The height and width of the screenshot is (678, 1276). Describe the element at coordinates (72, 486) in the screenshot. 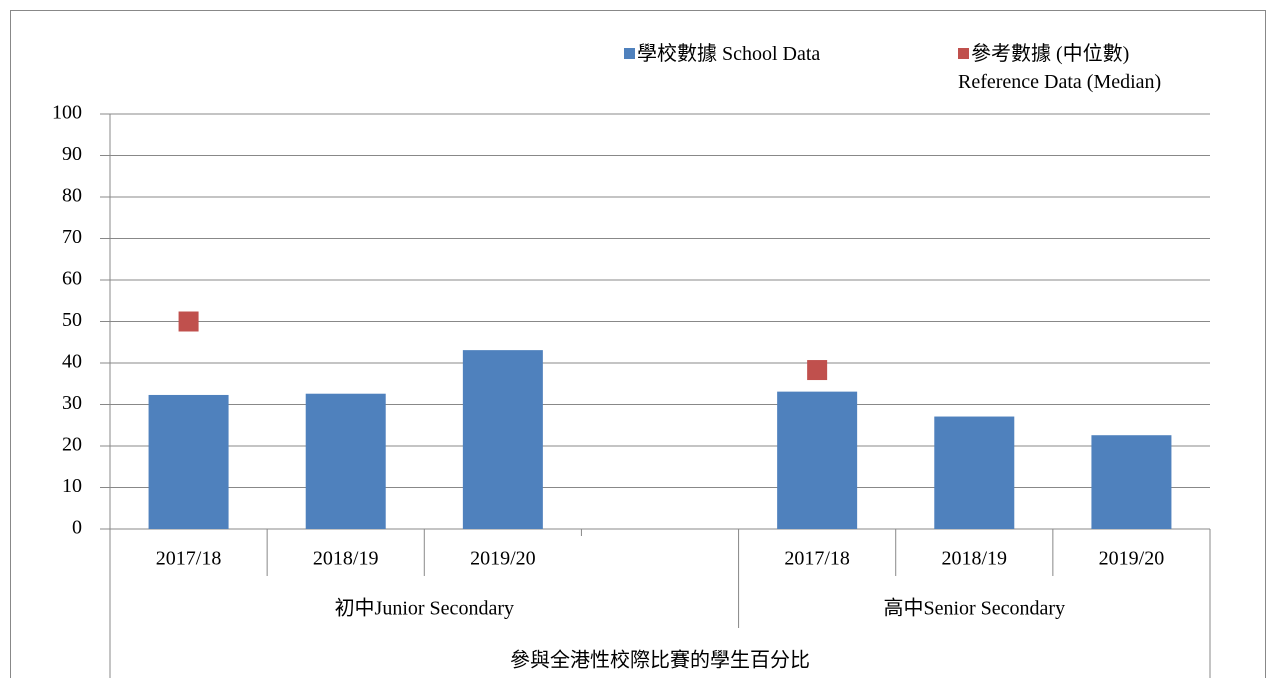

I see `y-tick-label: 10` at that location.